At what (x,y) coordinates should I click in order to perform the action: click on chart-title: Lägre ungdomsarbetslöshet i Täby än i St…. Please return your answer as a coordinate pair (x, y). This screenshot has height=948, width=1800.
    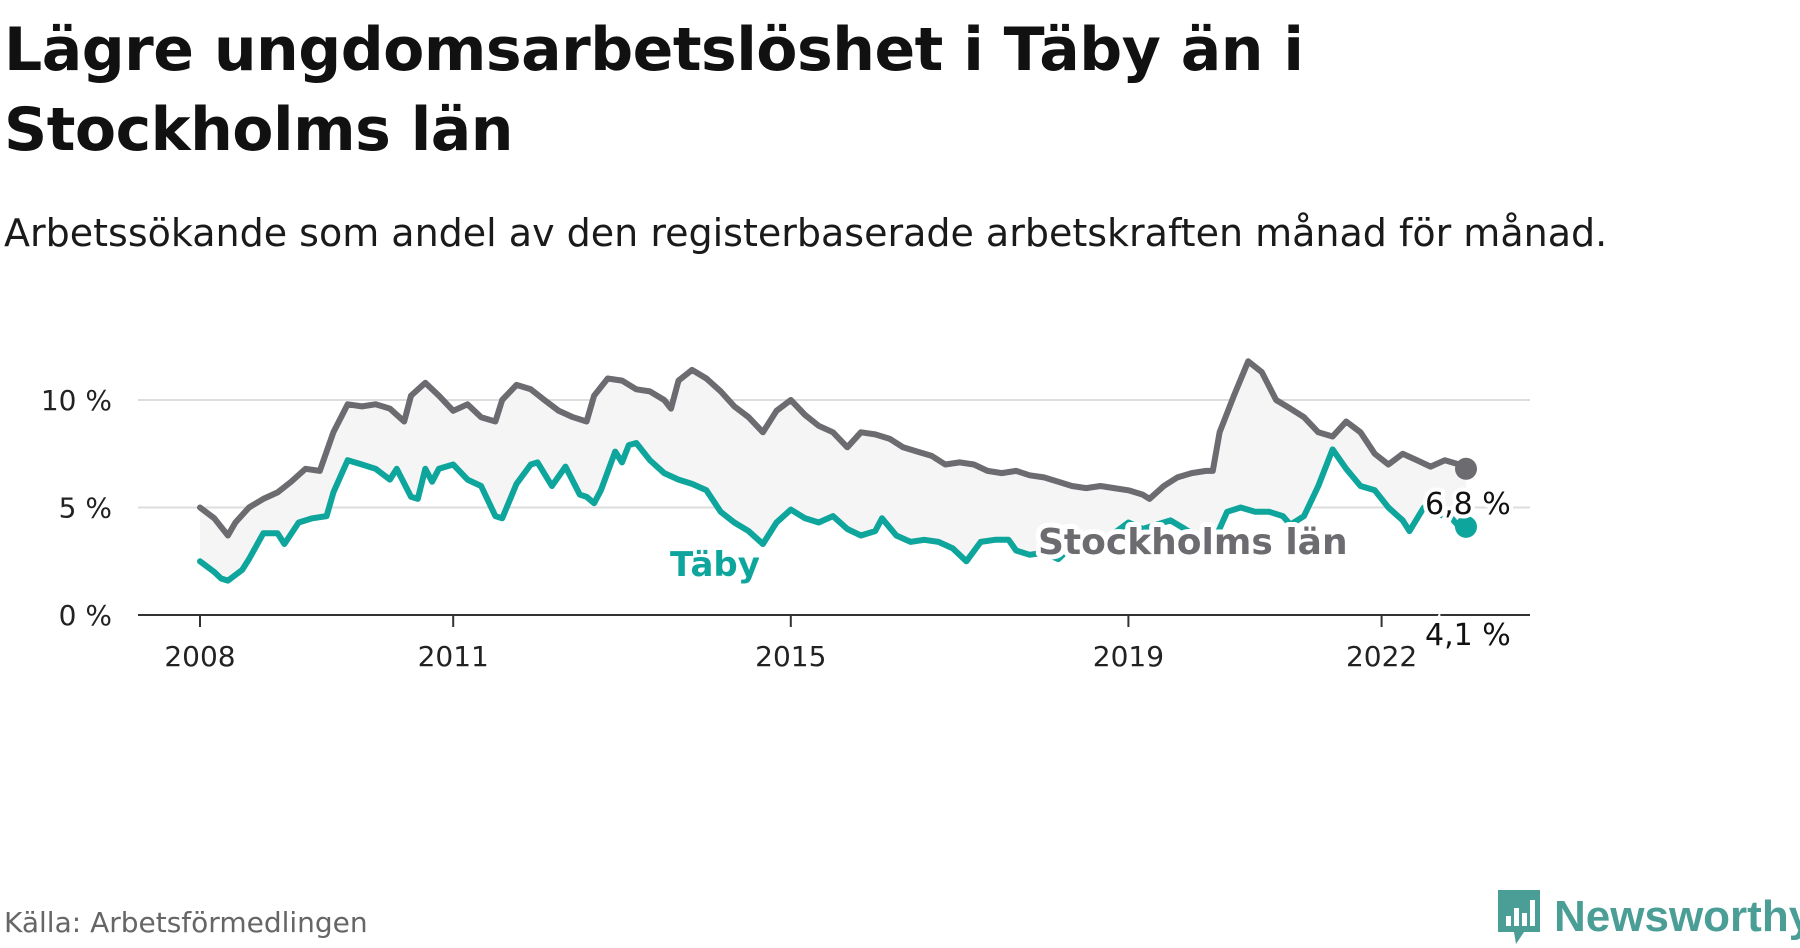
    Looking at the image, I should click on (654, 90).